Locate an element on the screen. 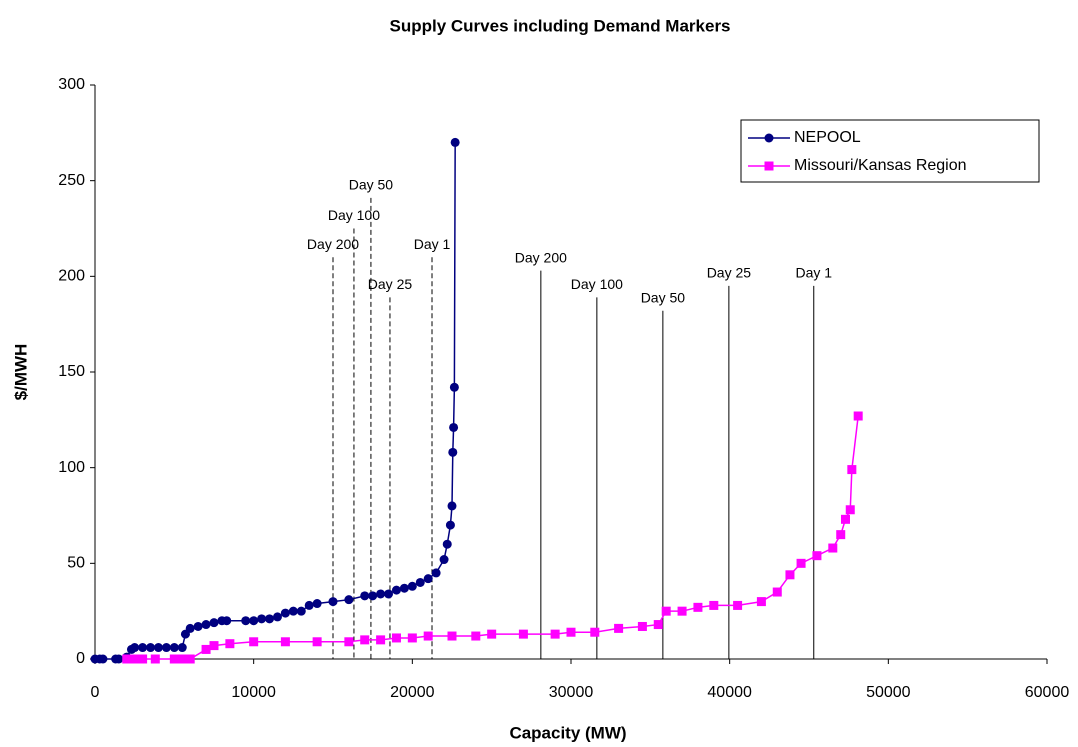  x-tick-label: 0 is located at coordinates (95, 692).